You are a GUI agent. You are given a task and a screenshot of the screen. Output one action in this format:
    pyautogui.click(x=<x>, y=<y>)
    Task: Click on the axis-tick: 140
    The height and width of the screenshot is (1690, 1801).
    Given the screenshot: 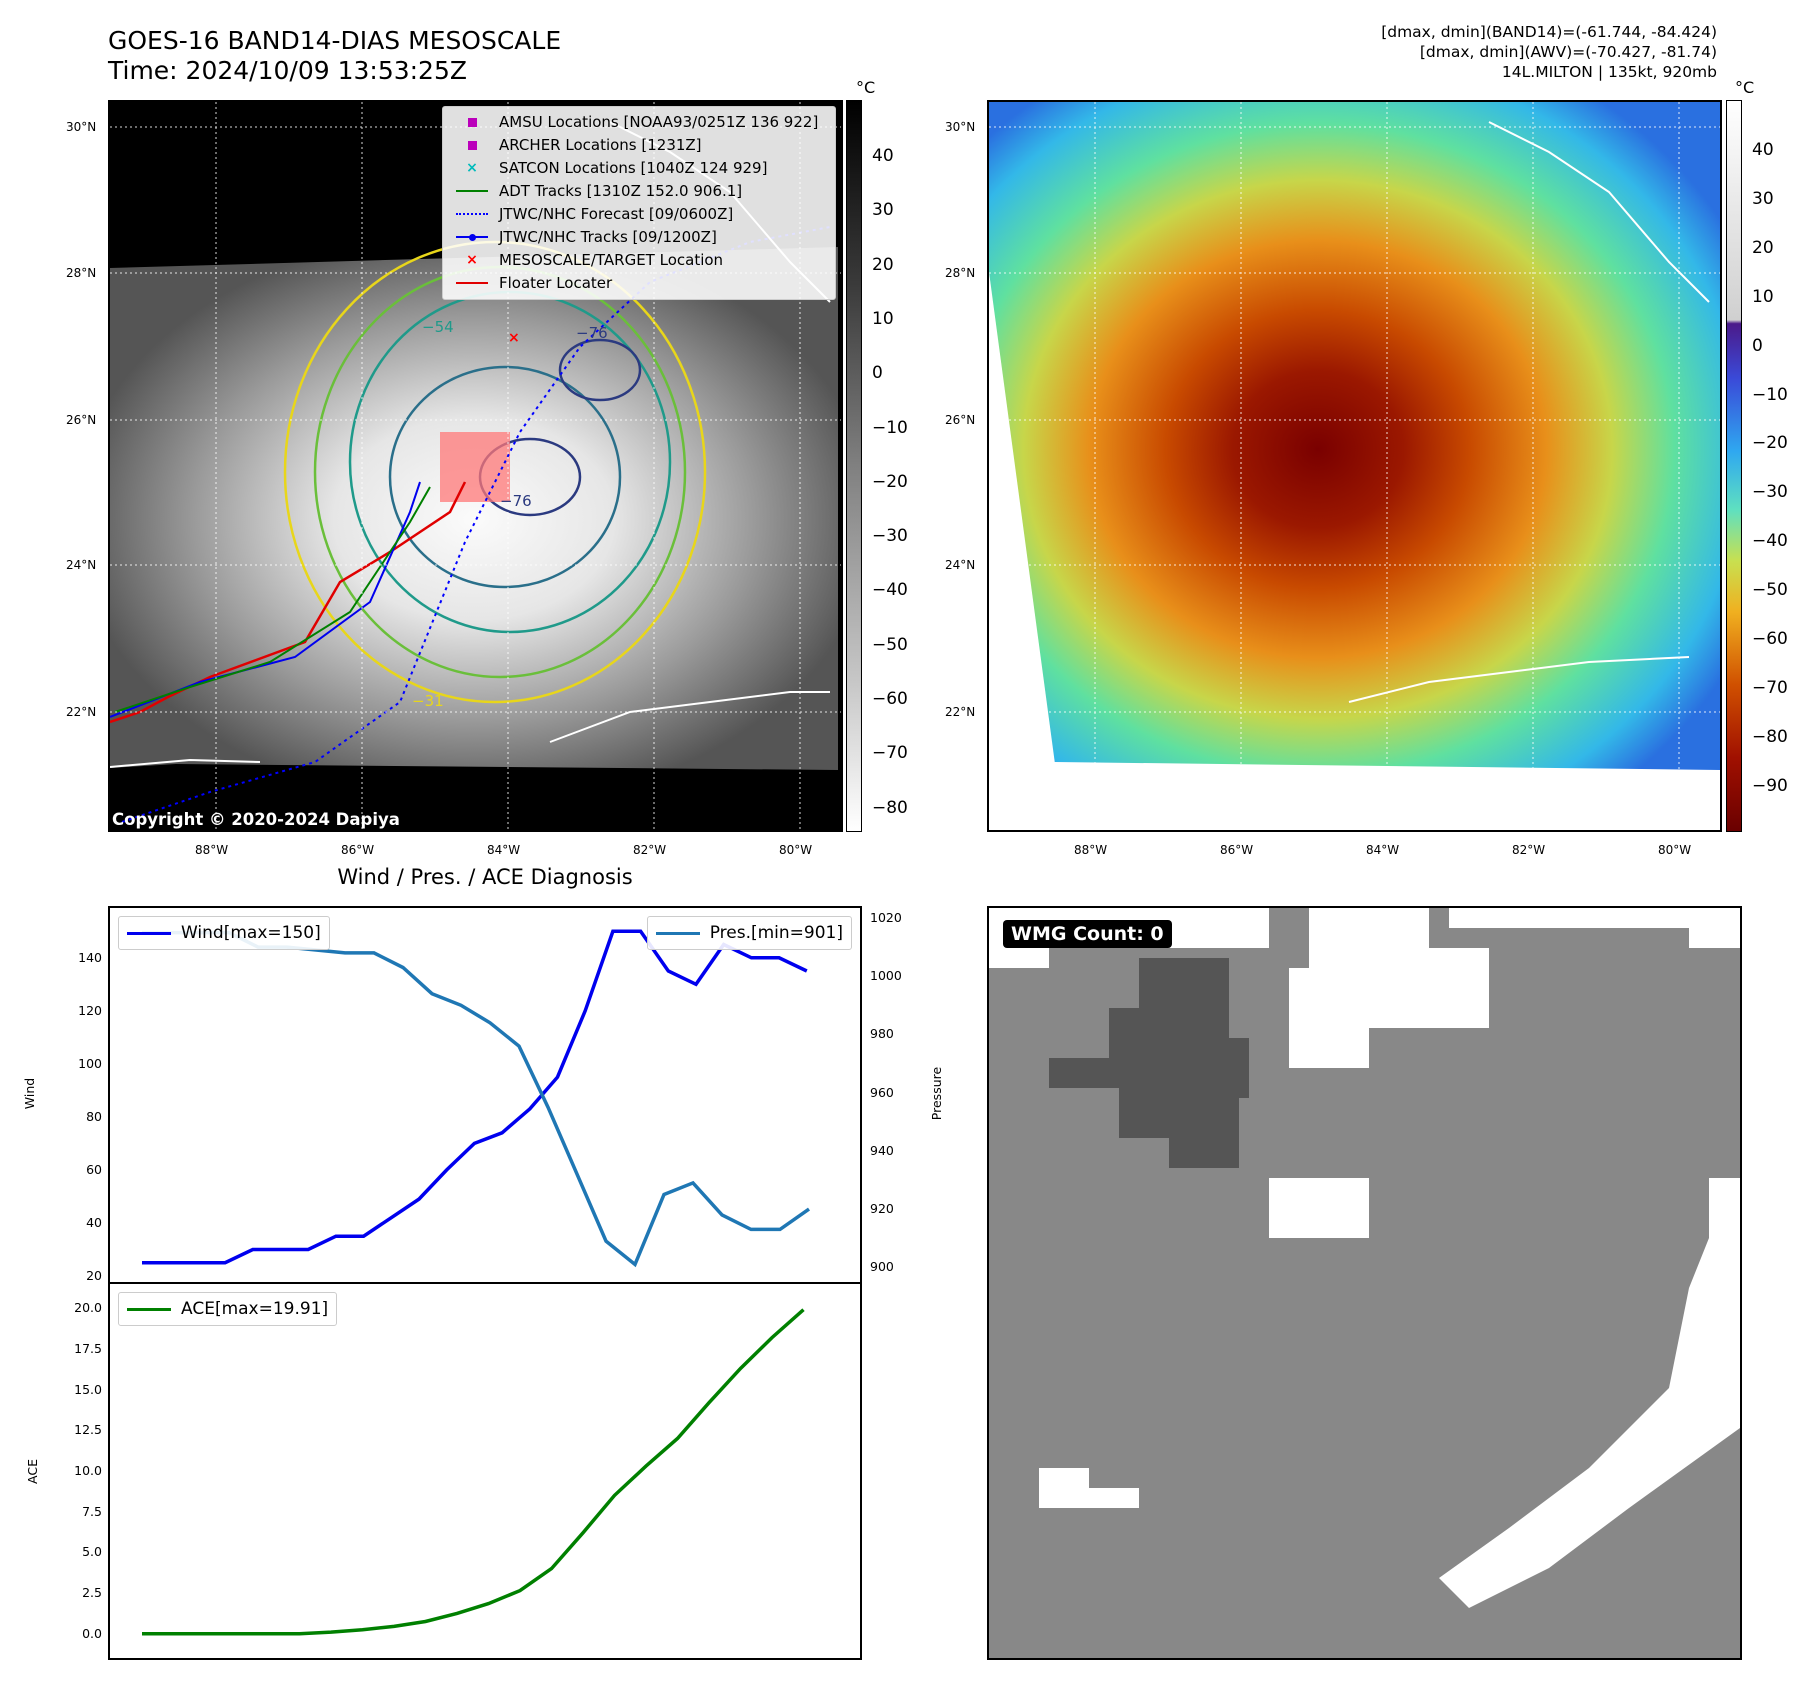 What is the action you would take?
    pyautogui.click(x=90, y=957)
    